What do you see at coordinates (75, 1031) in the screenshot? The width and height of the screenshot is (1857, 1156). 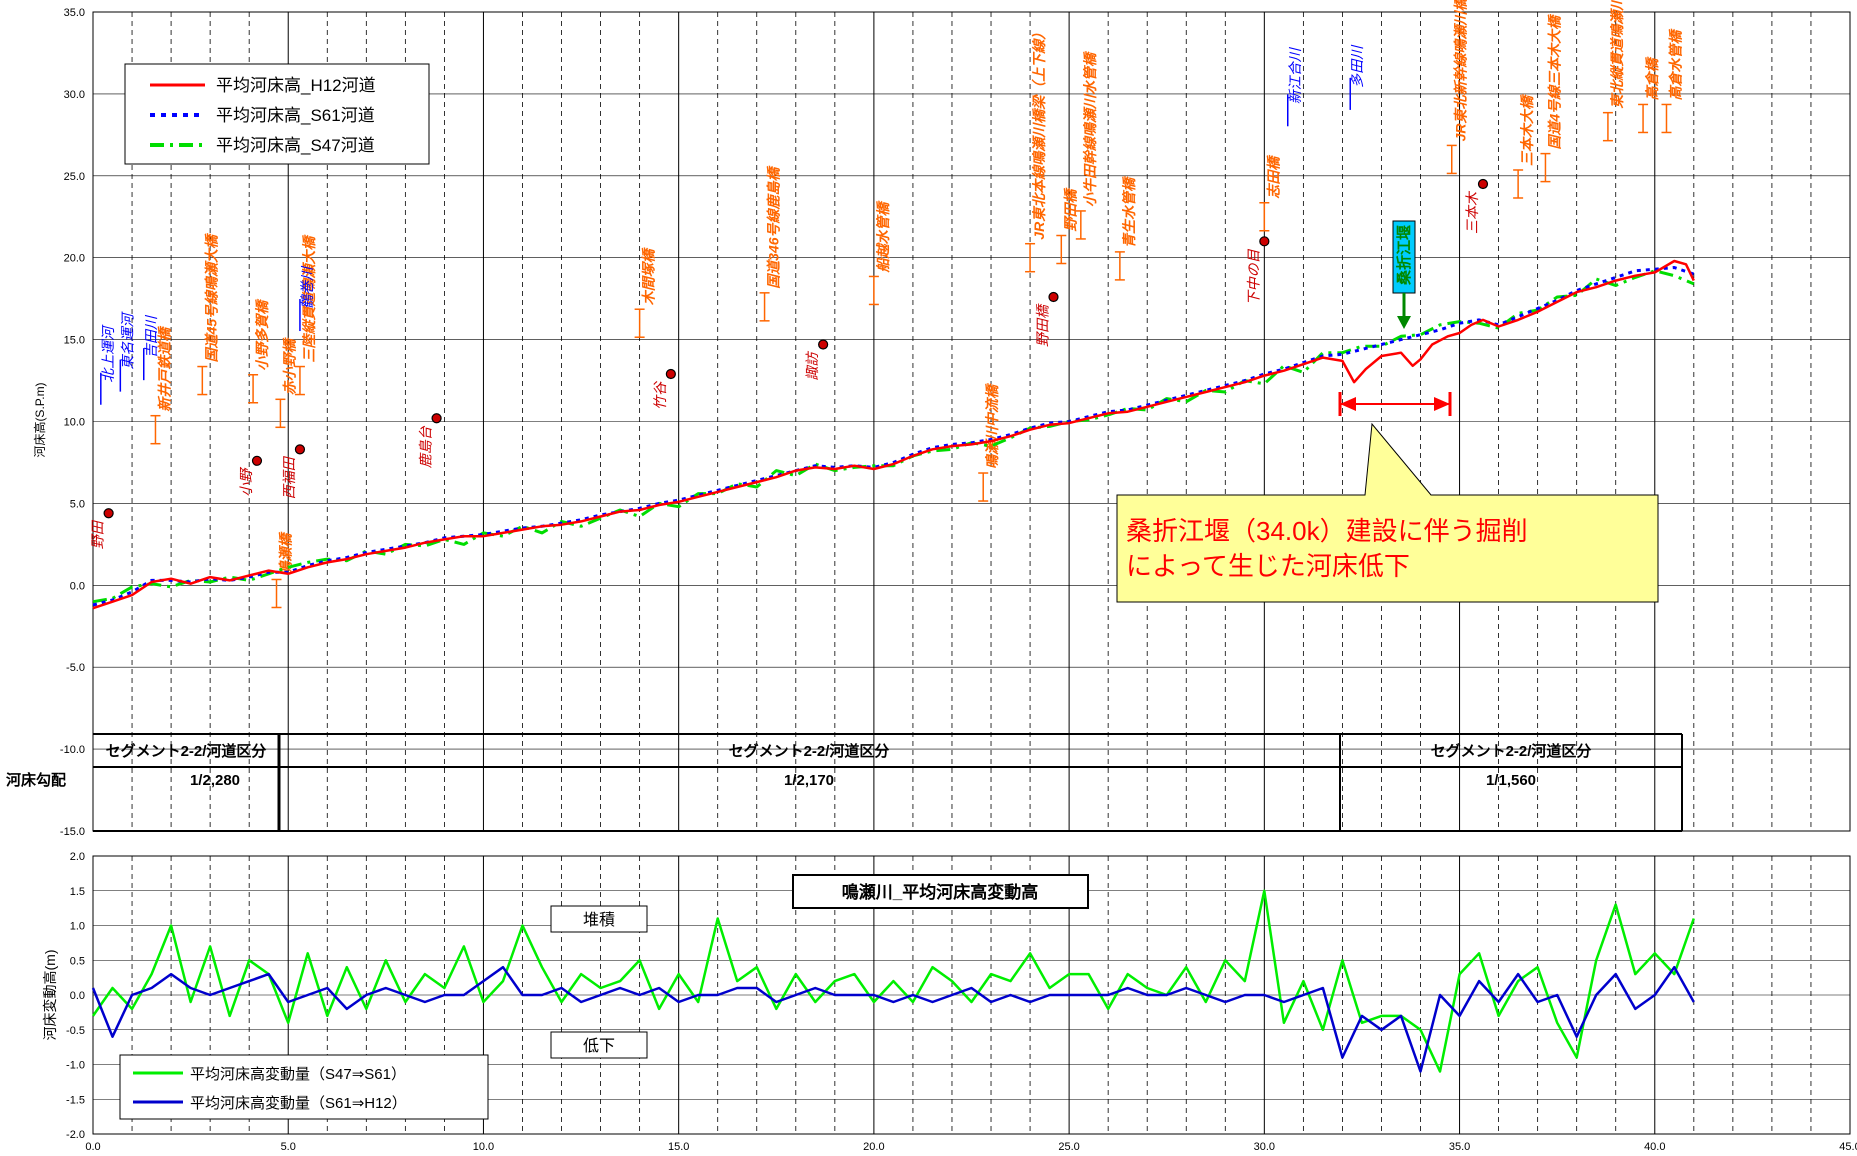 I see `bottom-y-tick-label: -0.5` at bounding box center [75, 1031].